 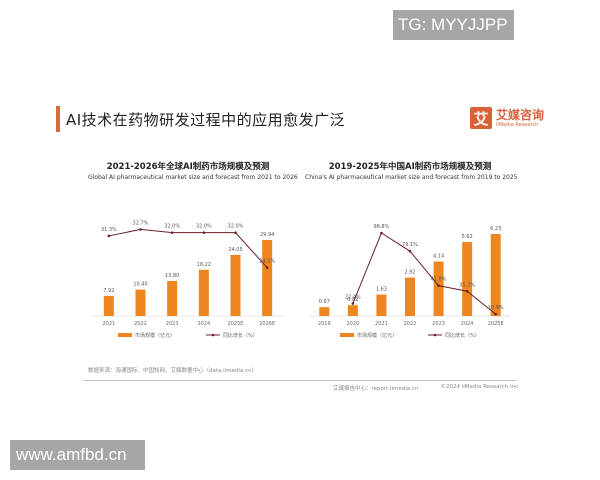 I want to click on growth-value-label: 10.9%, so click(x=496, y=308).